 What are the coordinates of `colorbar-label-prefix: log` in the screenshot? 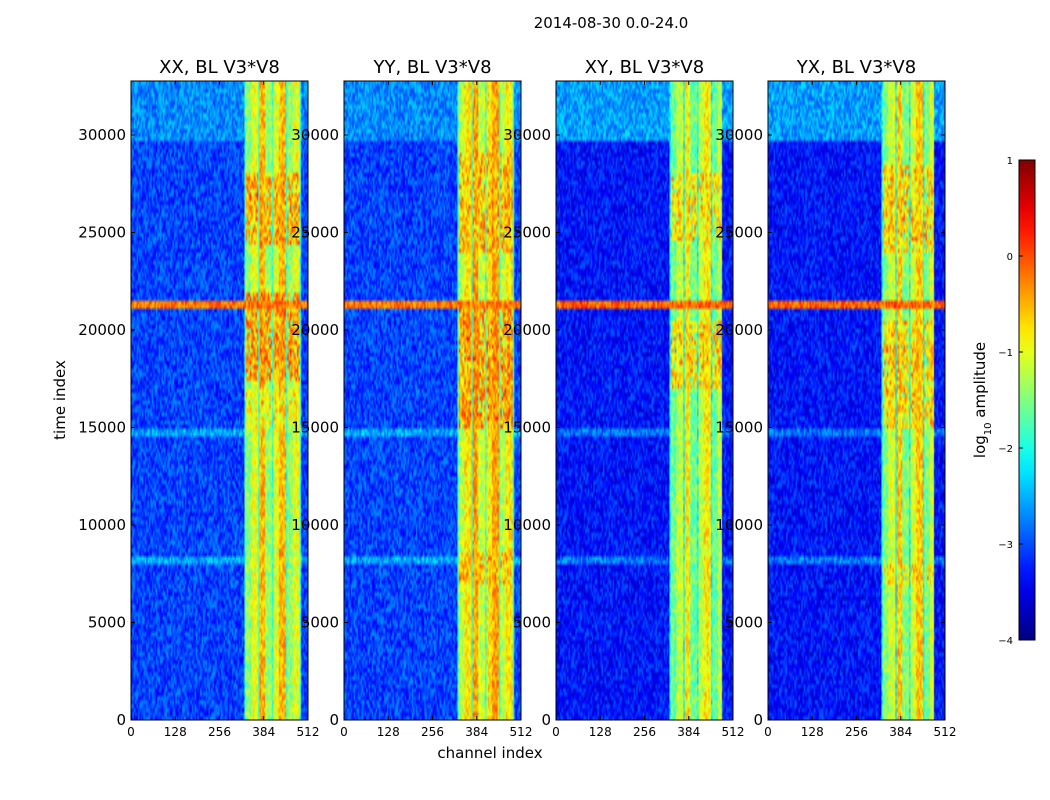 It's located at (980, 446).